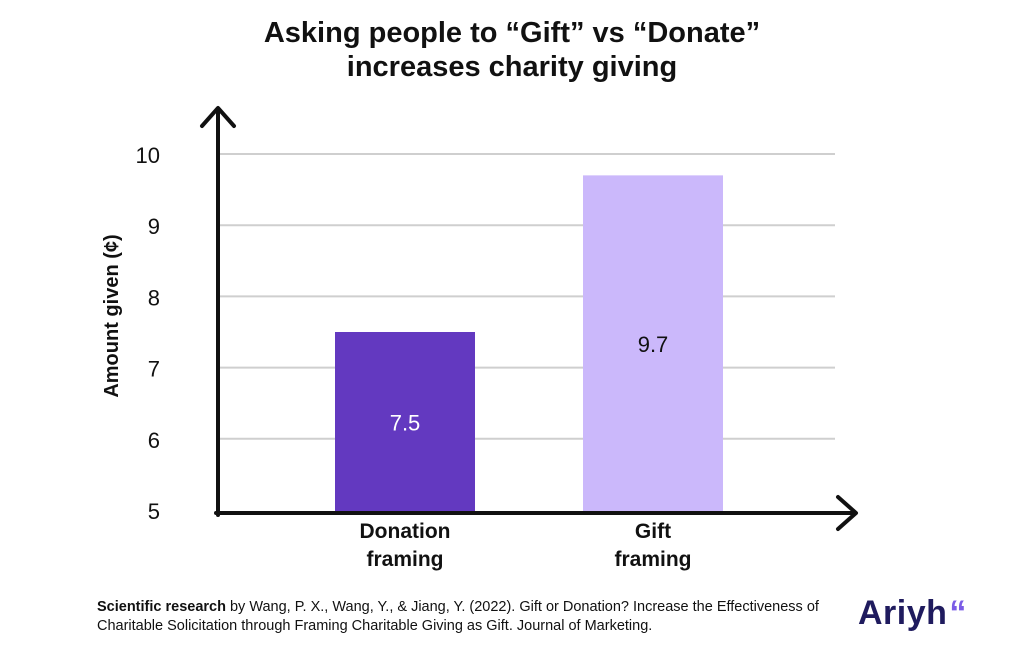  Describe the element at coordinates (148, 333) in the screenshot. I see `y-tick-labels: 5 6 7 8 9 10` at that location.